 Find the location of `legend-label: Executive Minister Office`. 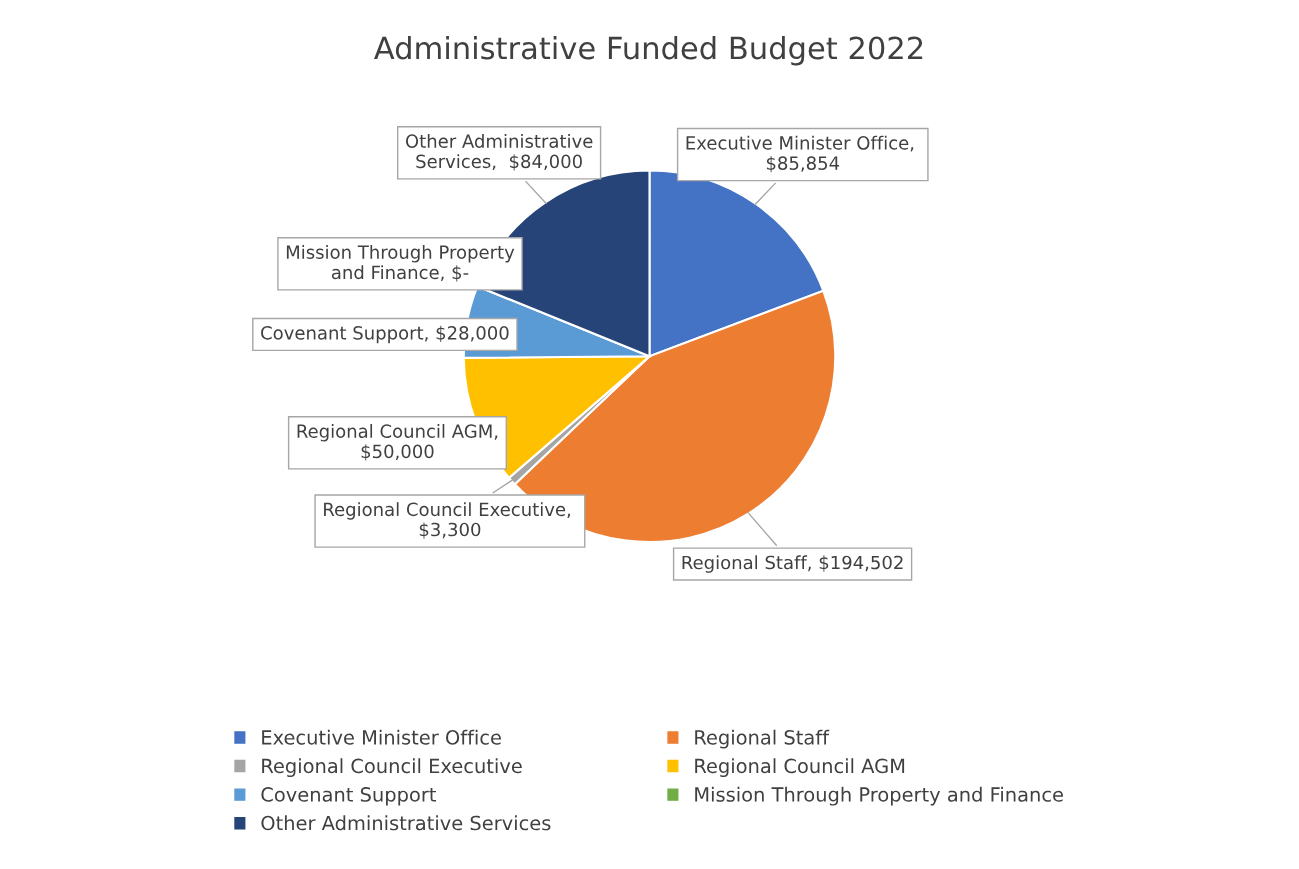

legend-label: Executive Minister Office is located at coordinates (381, 737).